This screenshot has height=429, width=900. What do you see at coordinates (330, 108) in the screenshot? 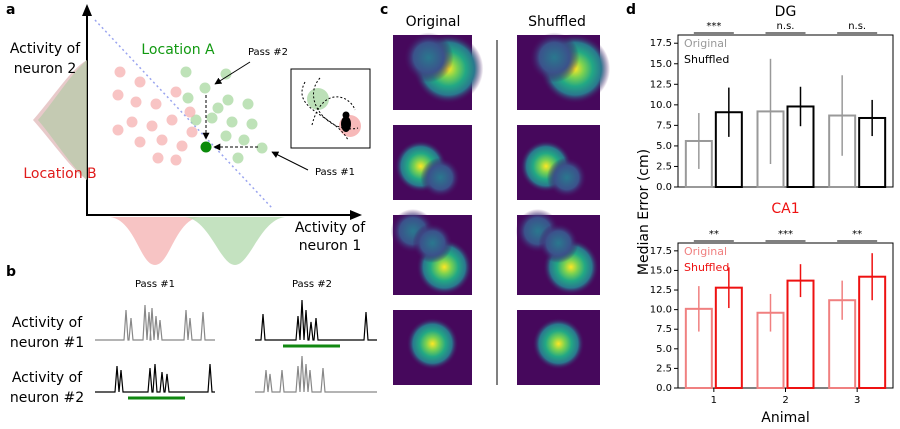
I see `inset` at bounding box center [330, 108].